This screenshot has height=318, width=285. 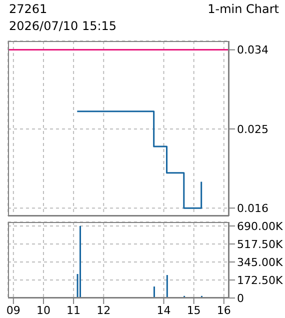 What do you see at coordinates (240, 298) in the screenshot?
I see `y-tick-label: 0` at bounding box center [240, 298].